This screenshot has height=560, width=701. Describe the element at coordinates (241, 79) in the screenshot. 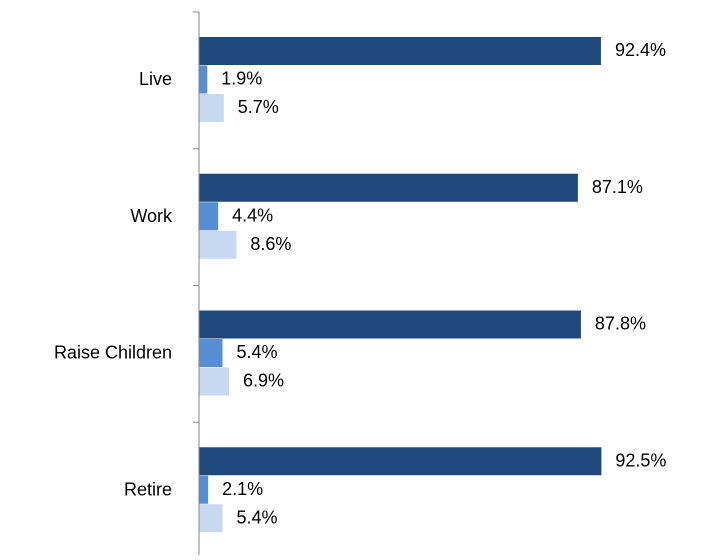

I see `data-label: 1.9%` at that location.